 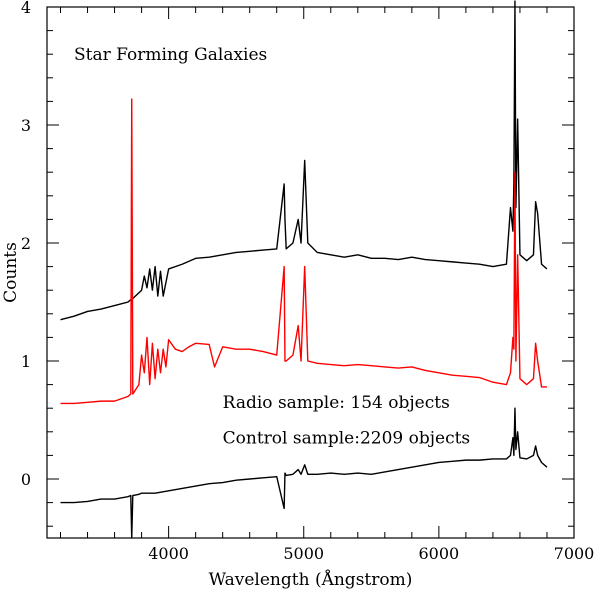 I want to click on y-tick-label: 2, so click(x=26, y=243).